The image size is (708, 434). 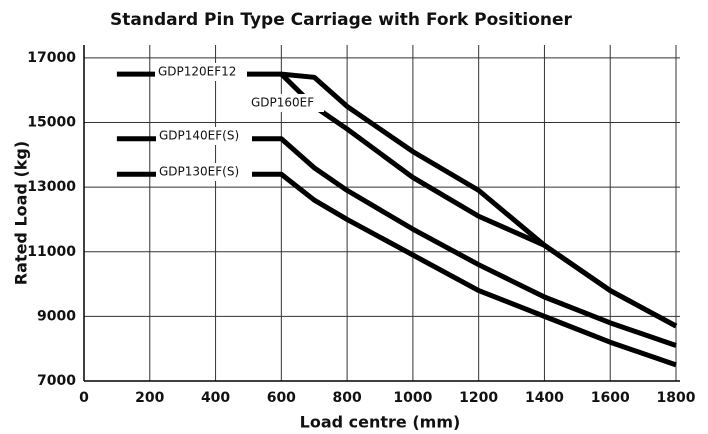 I want to click on x-tick-label: 1400, so click(x=544, y=398).